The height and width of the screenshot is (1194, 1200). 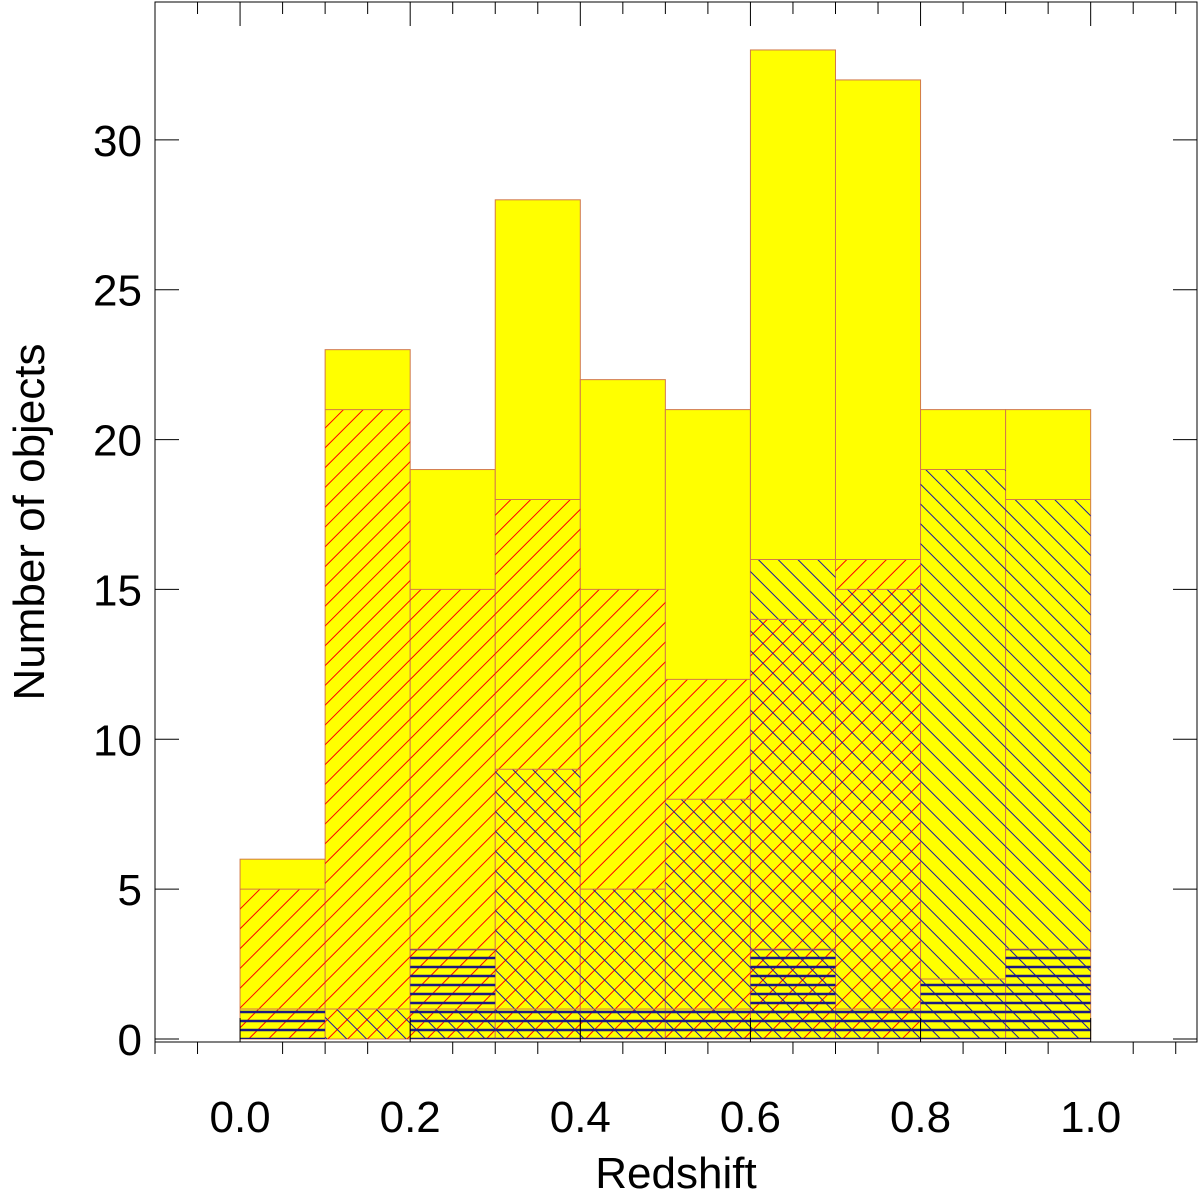 I want to click on y-axis-title: Number of objects, so click(x=29, y=521).